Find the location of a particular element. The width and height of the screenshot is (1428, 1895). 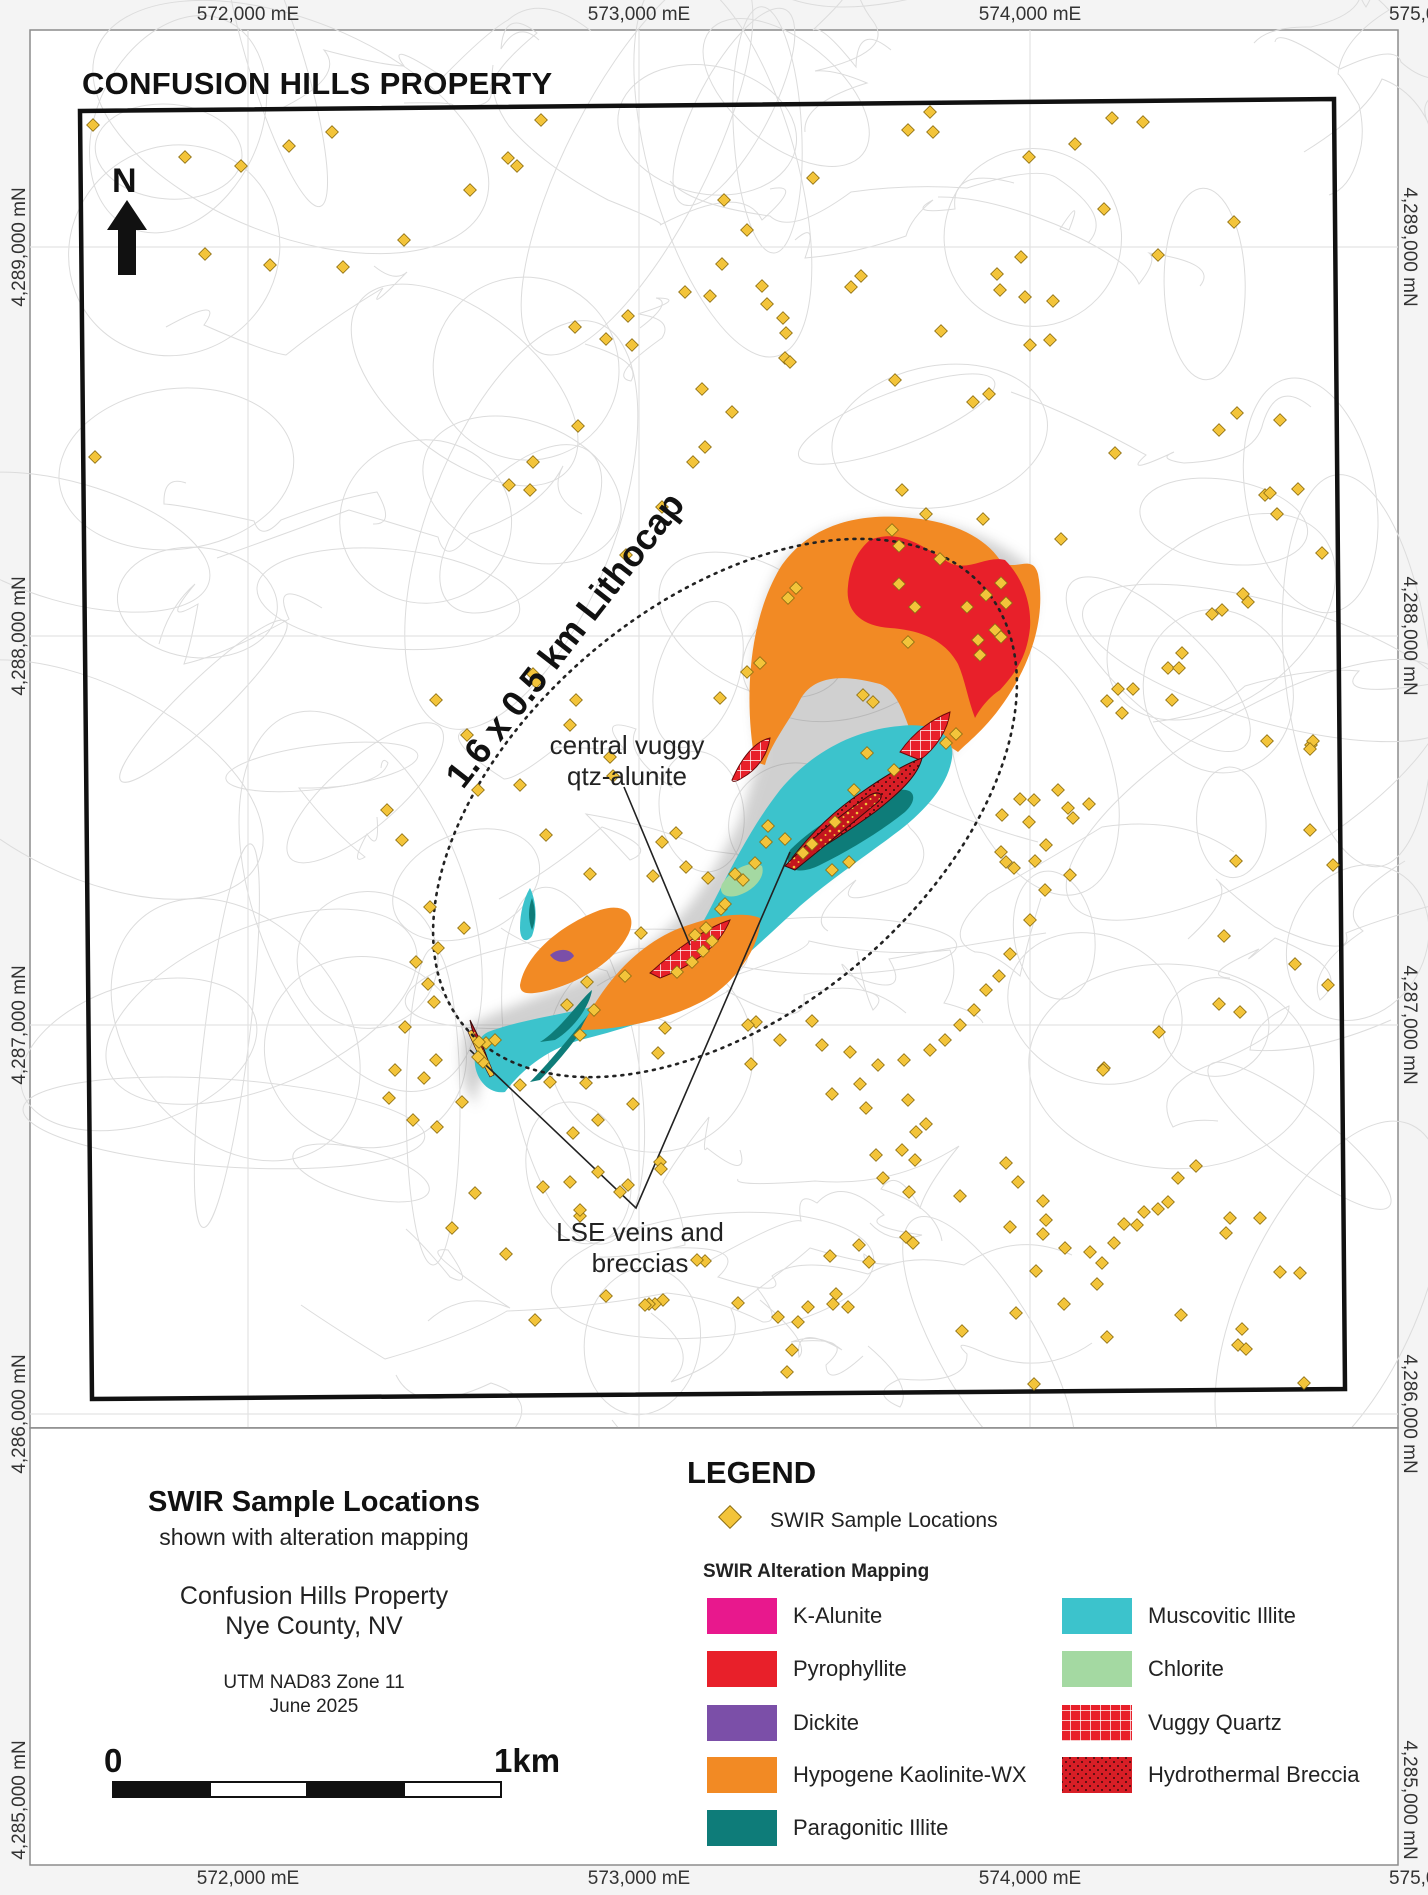

easting-label-572000-bottom: 572,000 mE is located at coordinates (248, 1878).